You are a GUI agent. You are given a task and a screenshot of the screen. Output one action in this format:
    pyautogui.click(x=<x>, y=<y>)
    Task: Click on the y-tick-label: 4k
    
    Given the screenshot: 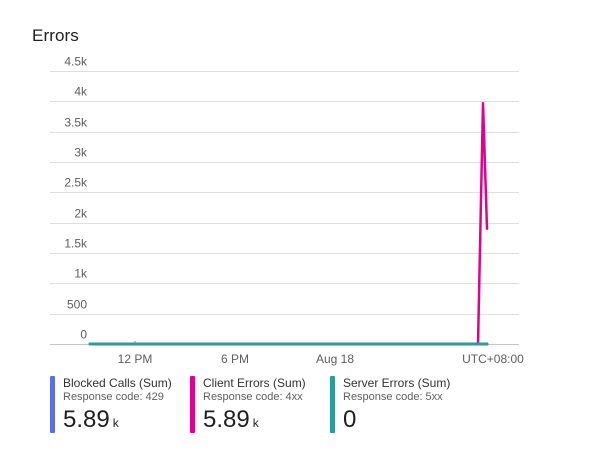 What is the action you would take?
    pyautogui.click(x=81, y=92)
    